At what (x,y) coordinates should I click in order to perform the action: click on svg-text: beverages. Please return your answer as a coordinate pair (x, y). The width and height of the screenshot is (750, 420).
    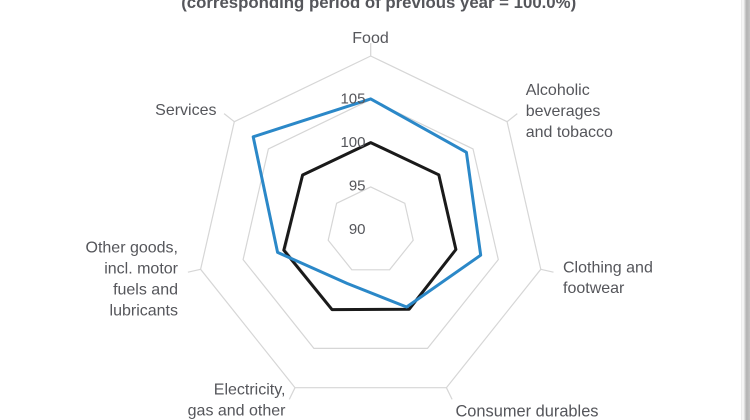
    Looking at the image, I should click on (563, 111).